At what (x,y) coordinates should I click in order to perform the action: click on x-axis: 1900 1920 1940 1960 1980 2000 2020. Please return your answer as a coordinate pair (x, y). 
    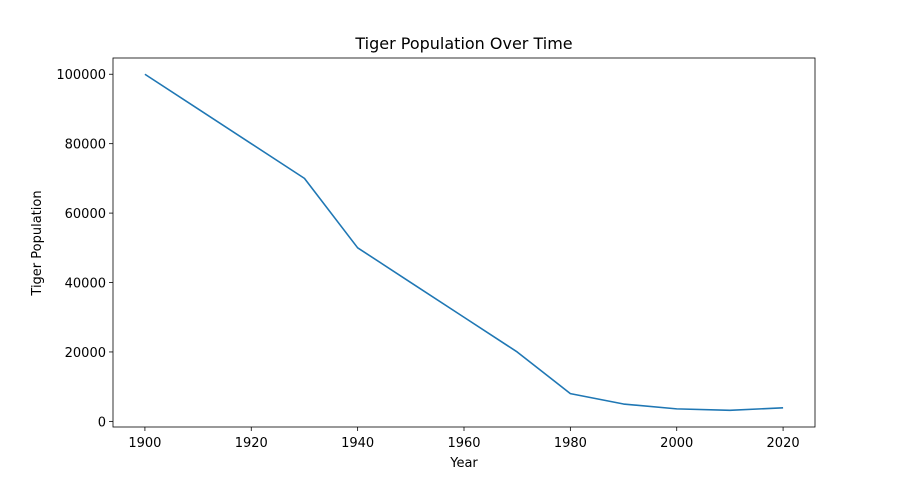
    Looking at the image, I should click on (464, 439).